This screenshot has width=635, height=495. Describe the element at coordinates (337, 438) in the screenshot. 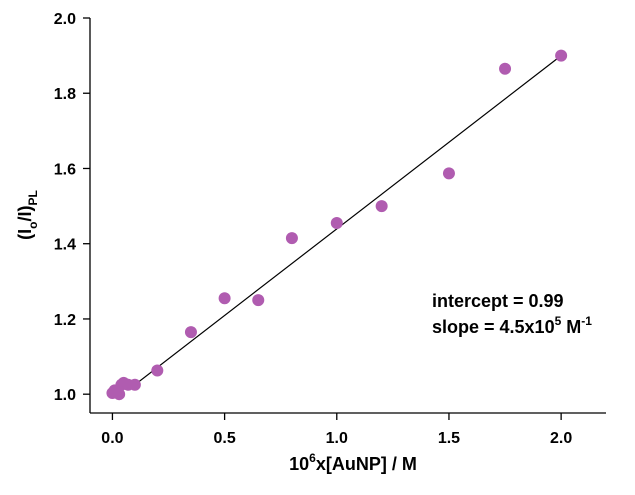

I see `x-tick-label: 1.0` at that location.